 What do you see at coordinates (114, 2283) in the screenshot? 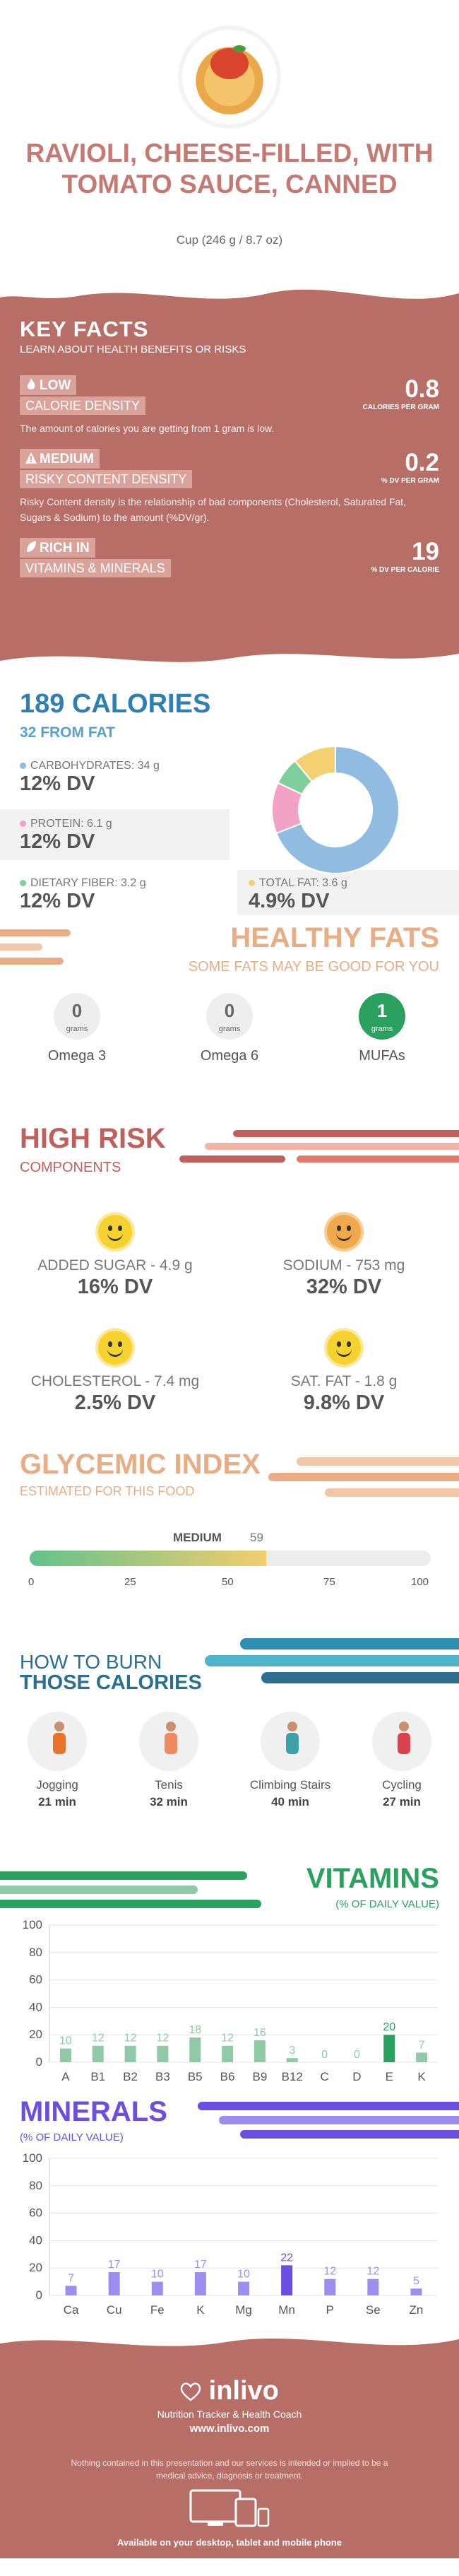
I see `mineral-bar-Cu` at bounding box center [114, 2283].